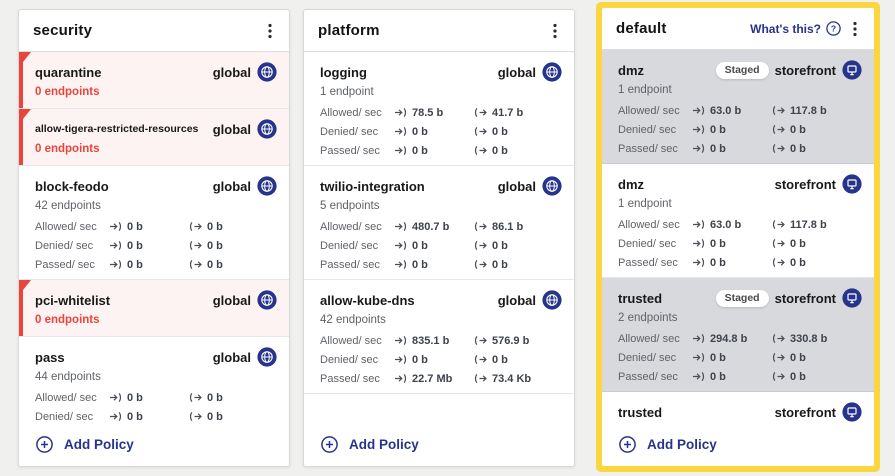 This screenshot has height=476, width=895. I want to click on tier-name: platform, so click(349, 30).